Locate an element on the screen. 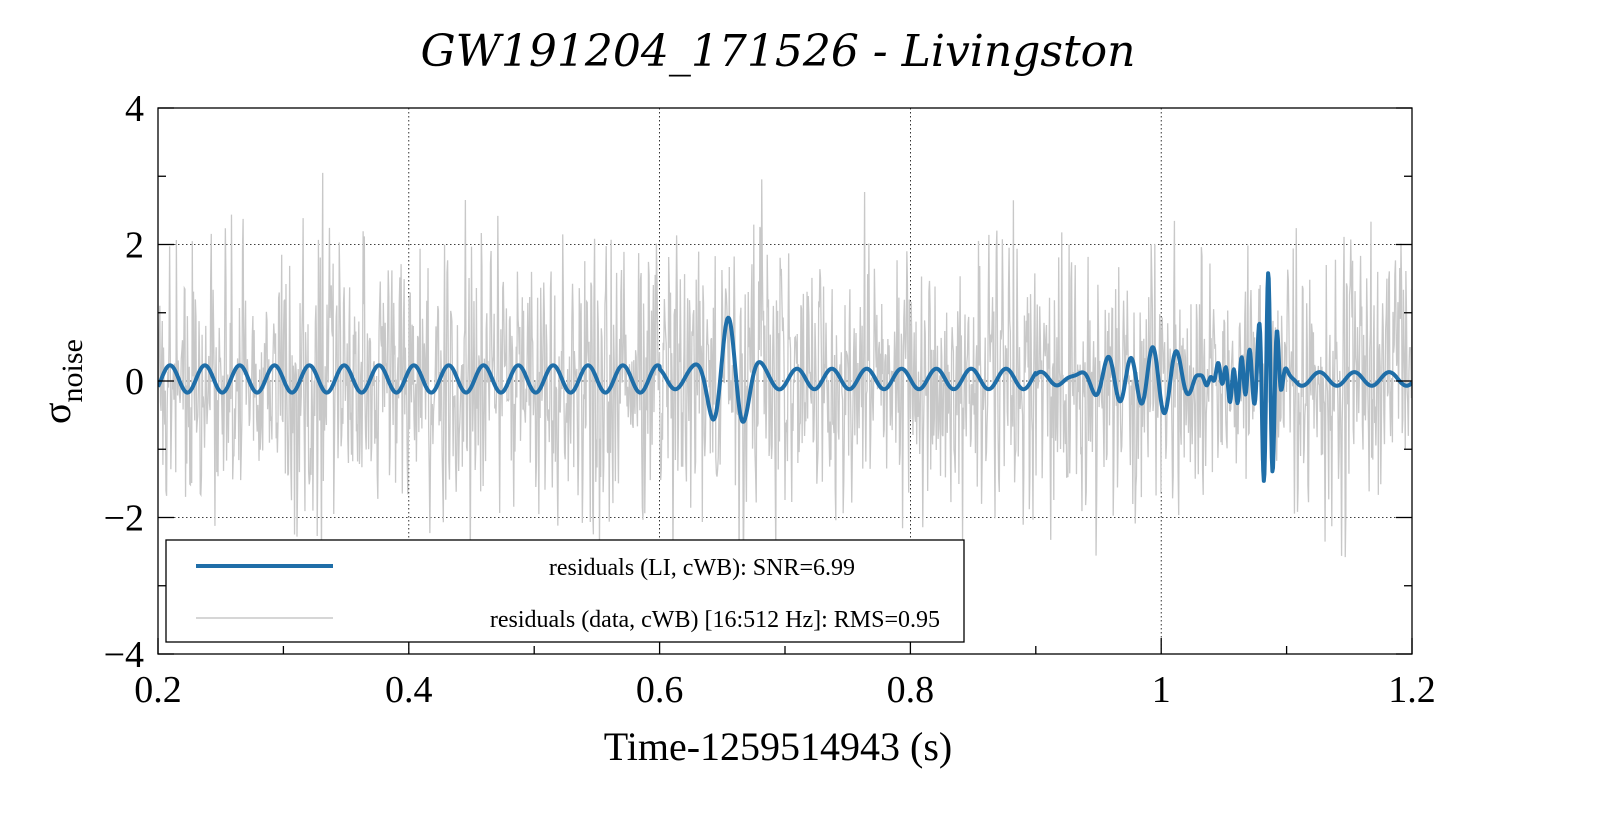  legend-label-li: residuals (LI, cWB): SNR=6.99 is located at coordinates (702, 568).